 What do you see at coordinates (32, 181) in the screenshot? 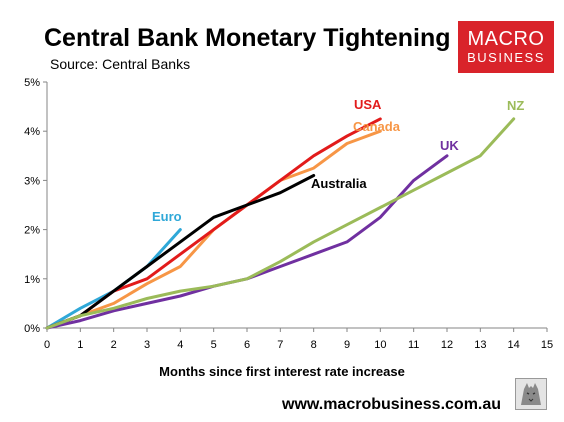
I see `y-tick-label: 3%` at bounding box center [32, 181].